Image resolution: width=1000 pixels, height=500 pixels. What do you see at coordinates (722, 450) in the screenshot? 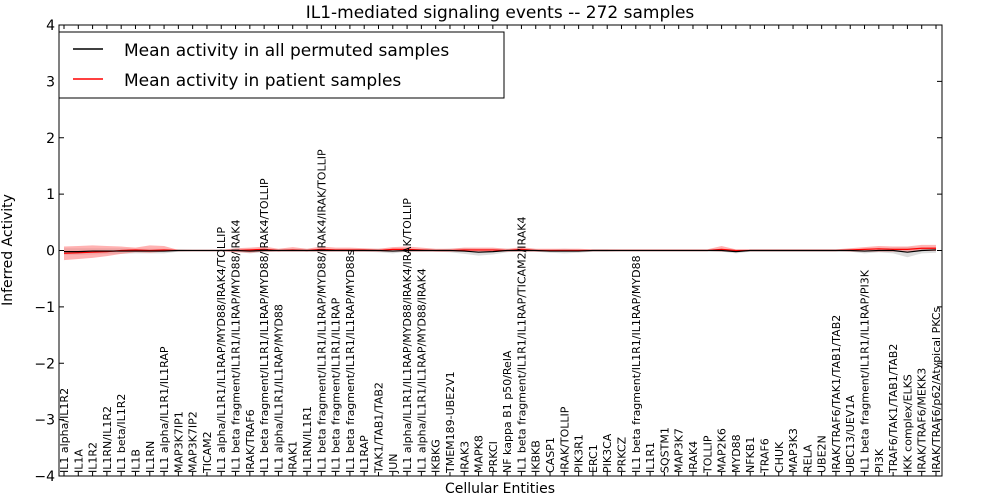
I see `x-tick-label: MAP2K6` at bounding box center [722, 450].